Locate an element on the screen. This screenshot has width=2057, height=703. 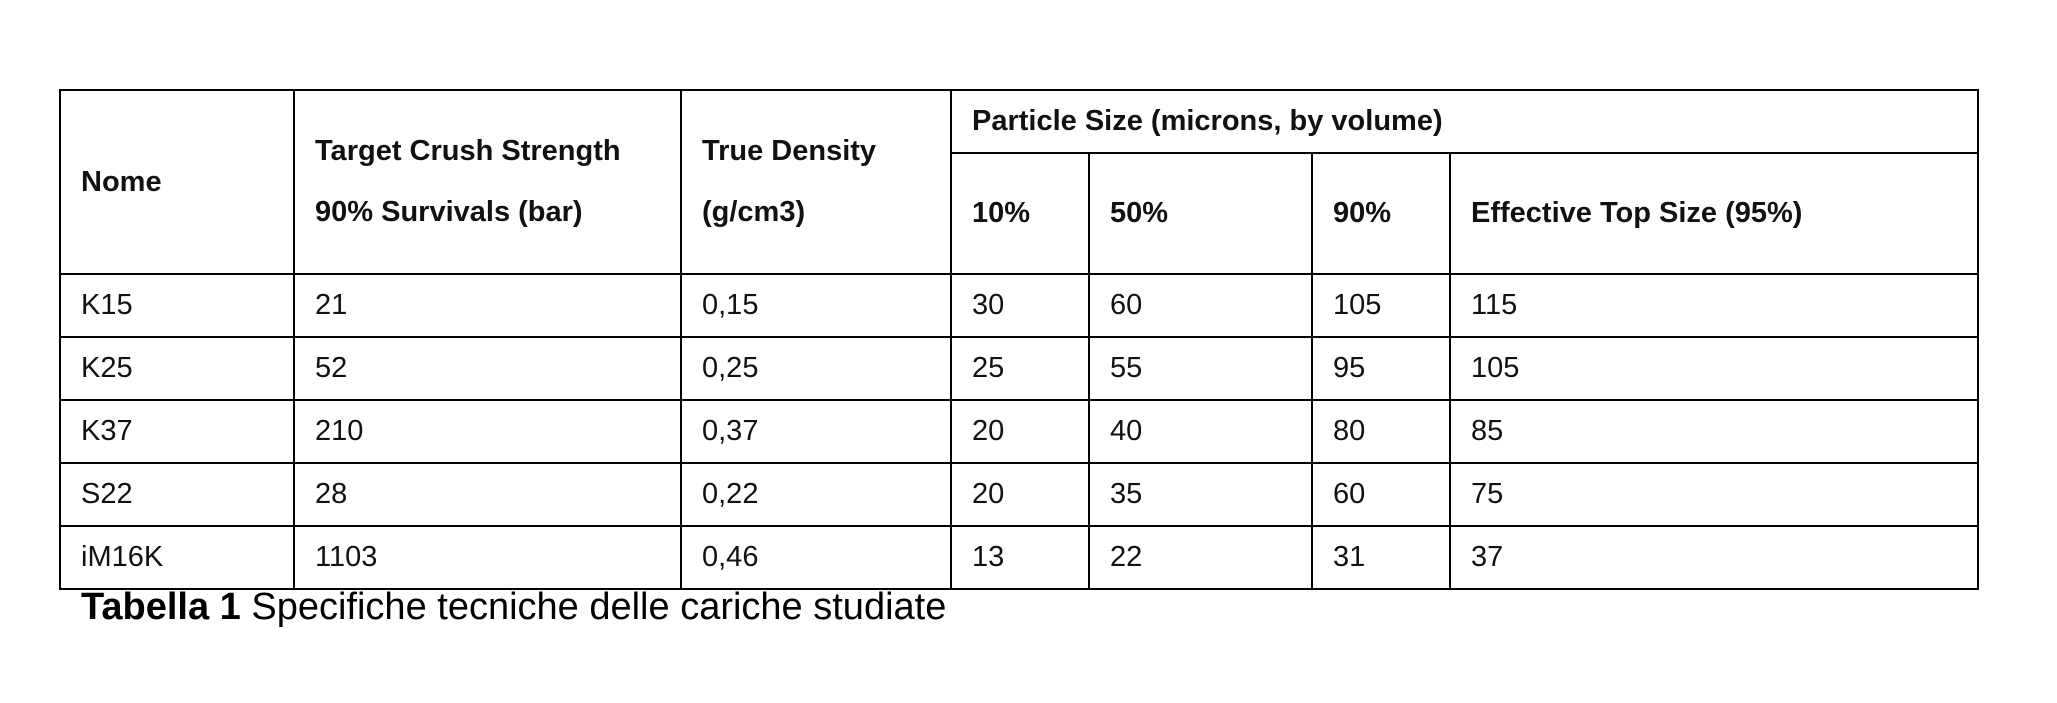
table-cell: 0,25 is located at coordinates (816, 368).